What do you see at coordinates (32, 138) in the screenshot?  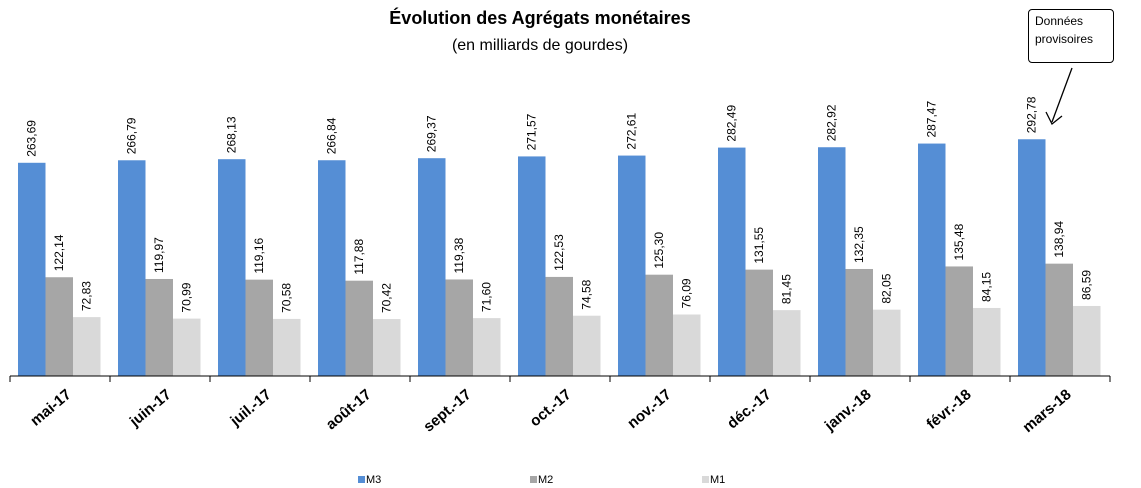 I see `value-label: 263,69` at bounding box center [32, 138].